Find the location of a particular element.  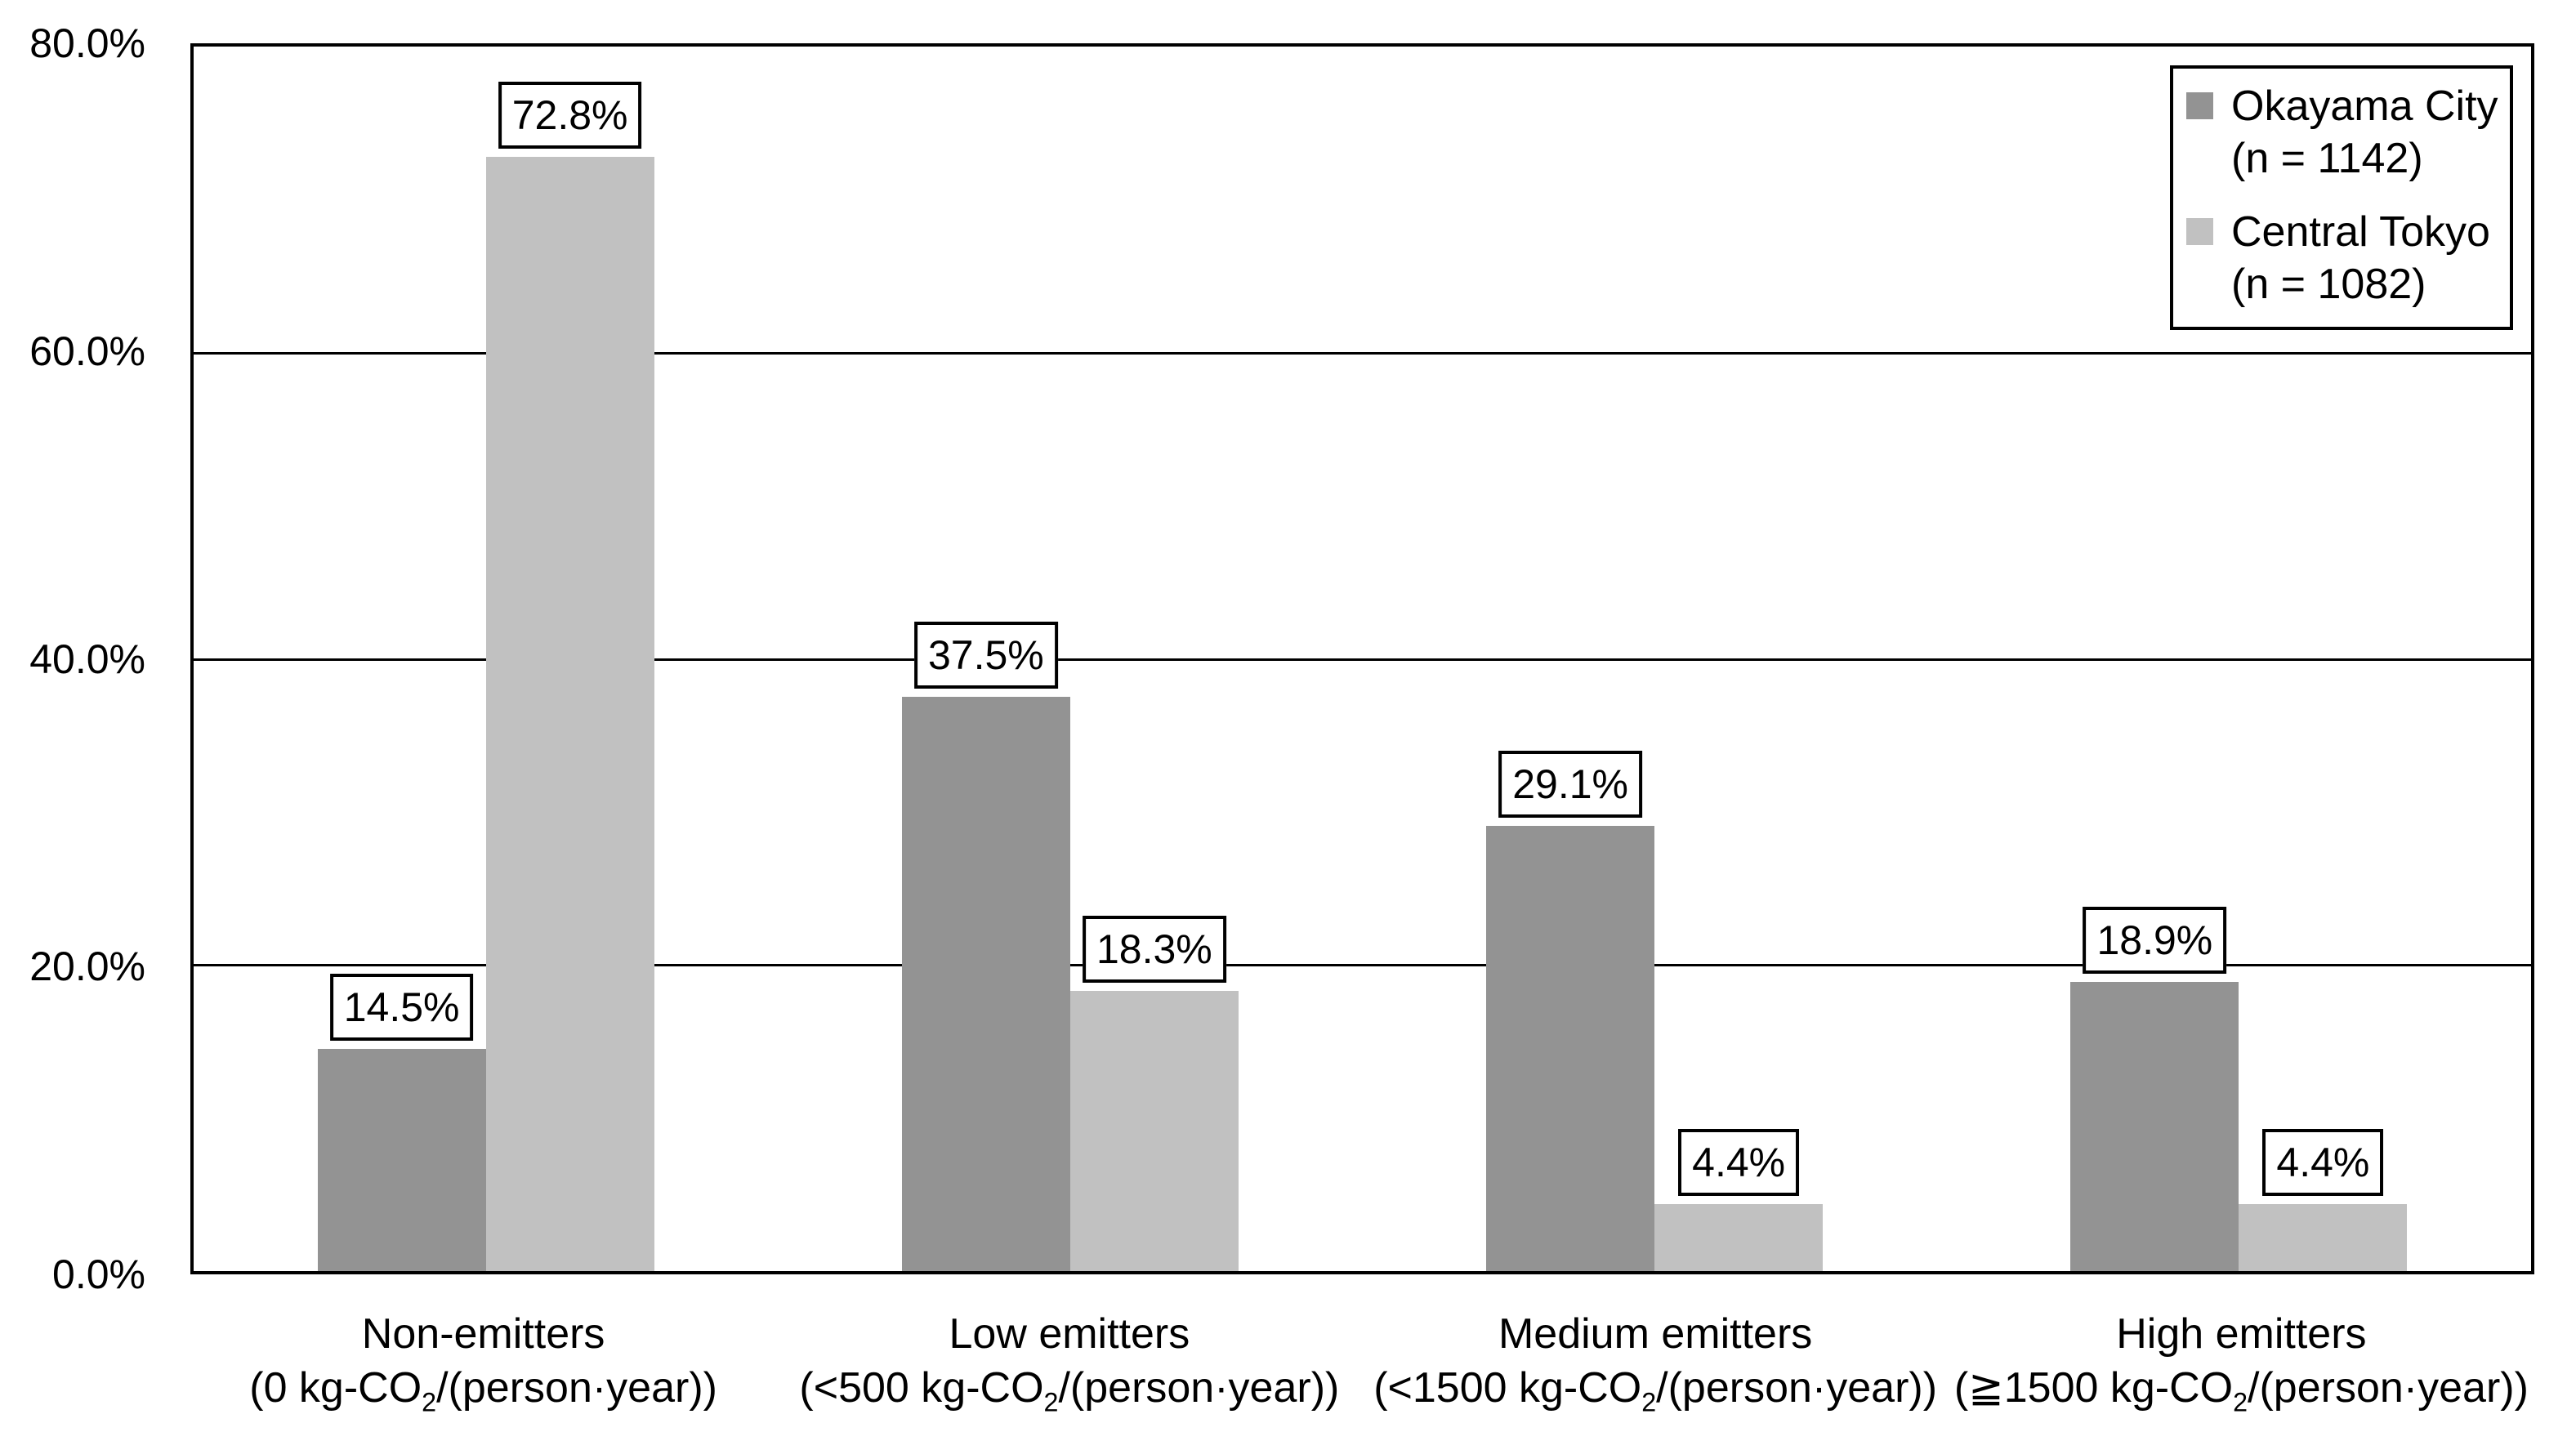

legend-series-name: Okayama City is located at coordinates (2365, 107).